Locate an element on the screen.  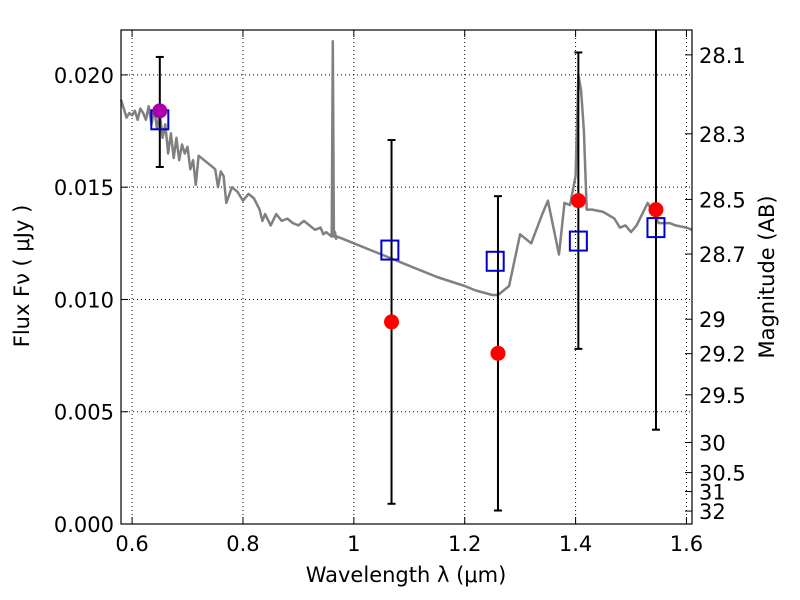
y-tick-label: 0.005 is located at coordinates (84, 413).